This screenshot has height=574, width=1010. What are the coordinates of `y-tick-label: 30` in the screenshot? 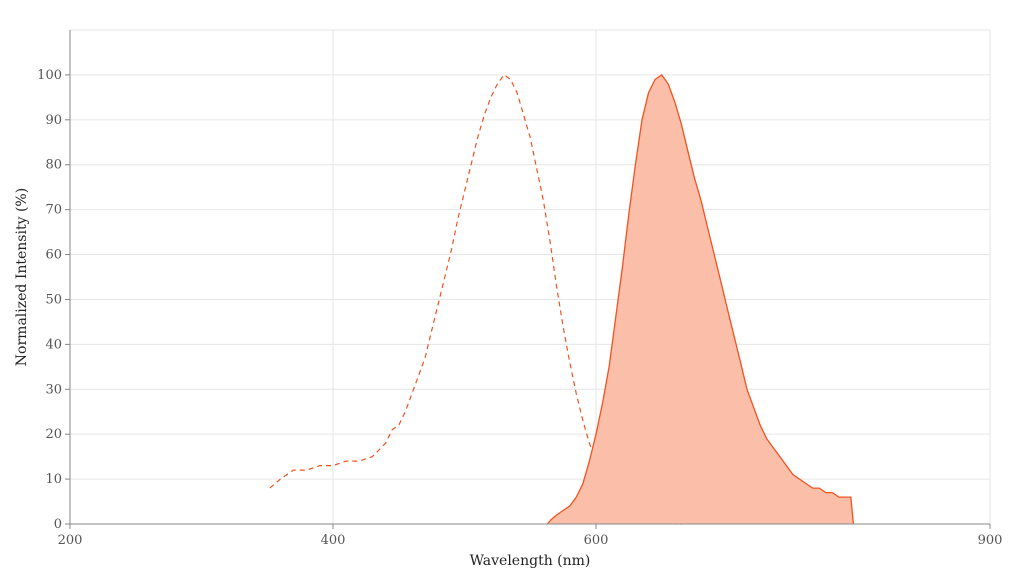 It's located at (53, 389).